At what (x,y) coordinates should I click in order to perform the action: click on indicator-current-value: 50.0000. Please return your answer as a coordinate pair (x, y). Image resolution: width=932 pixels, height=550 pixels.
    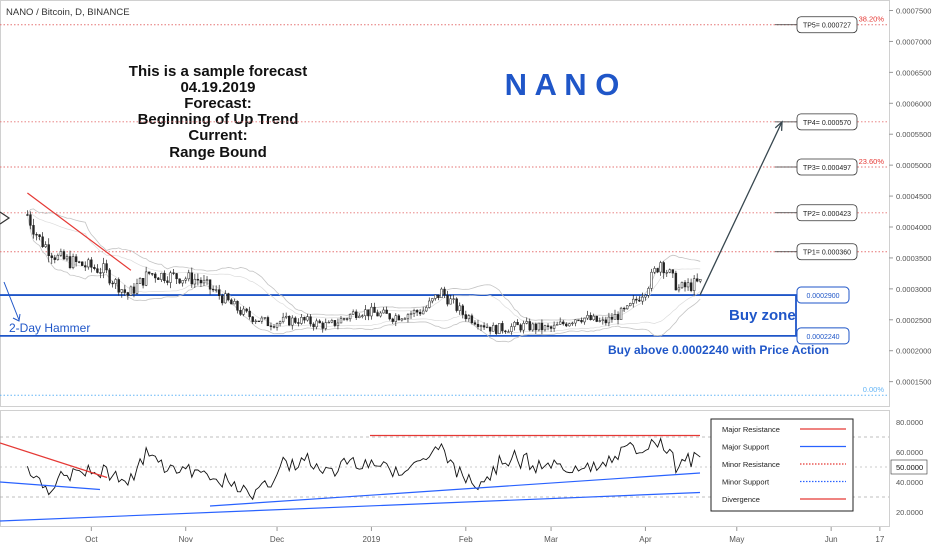
    Looking at the image, I should click on (909, 467).